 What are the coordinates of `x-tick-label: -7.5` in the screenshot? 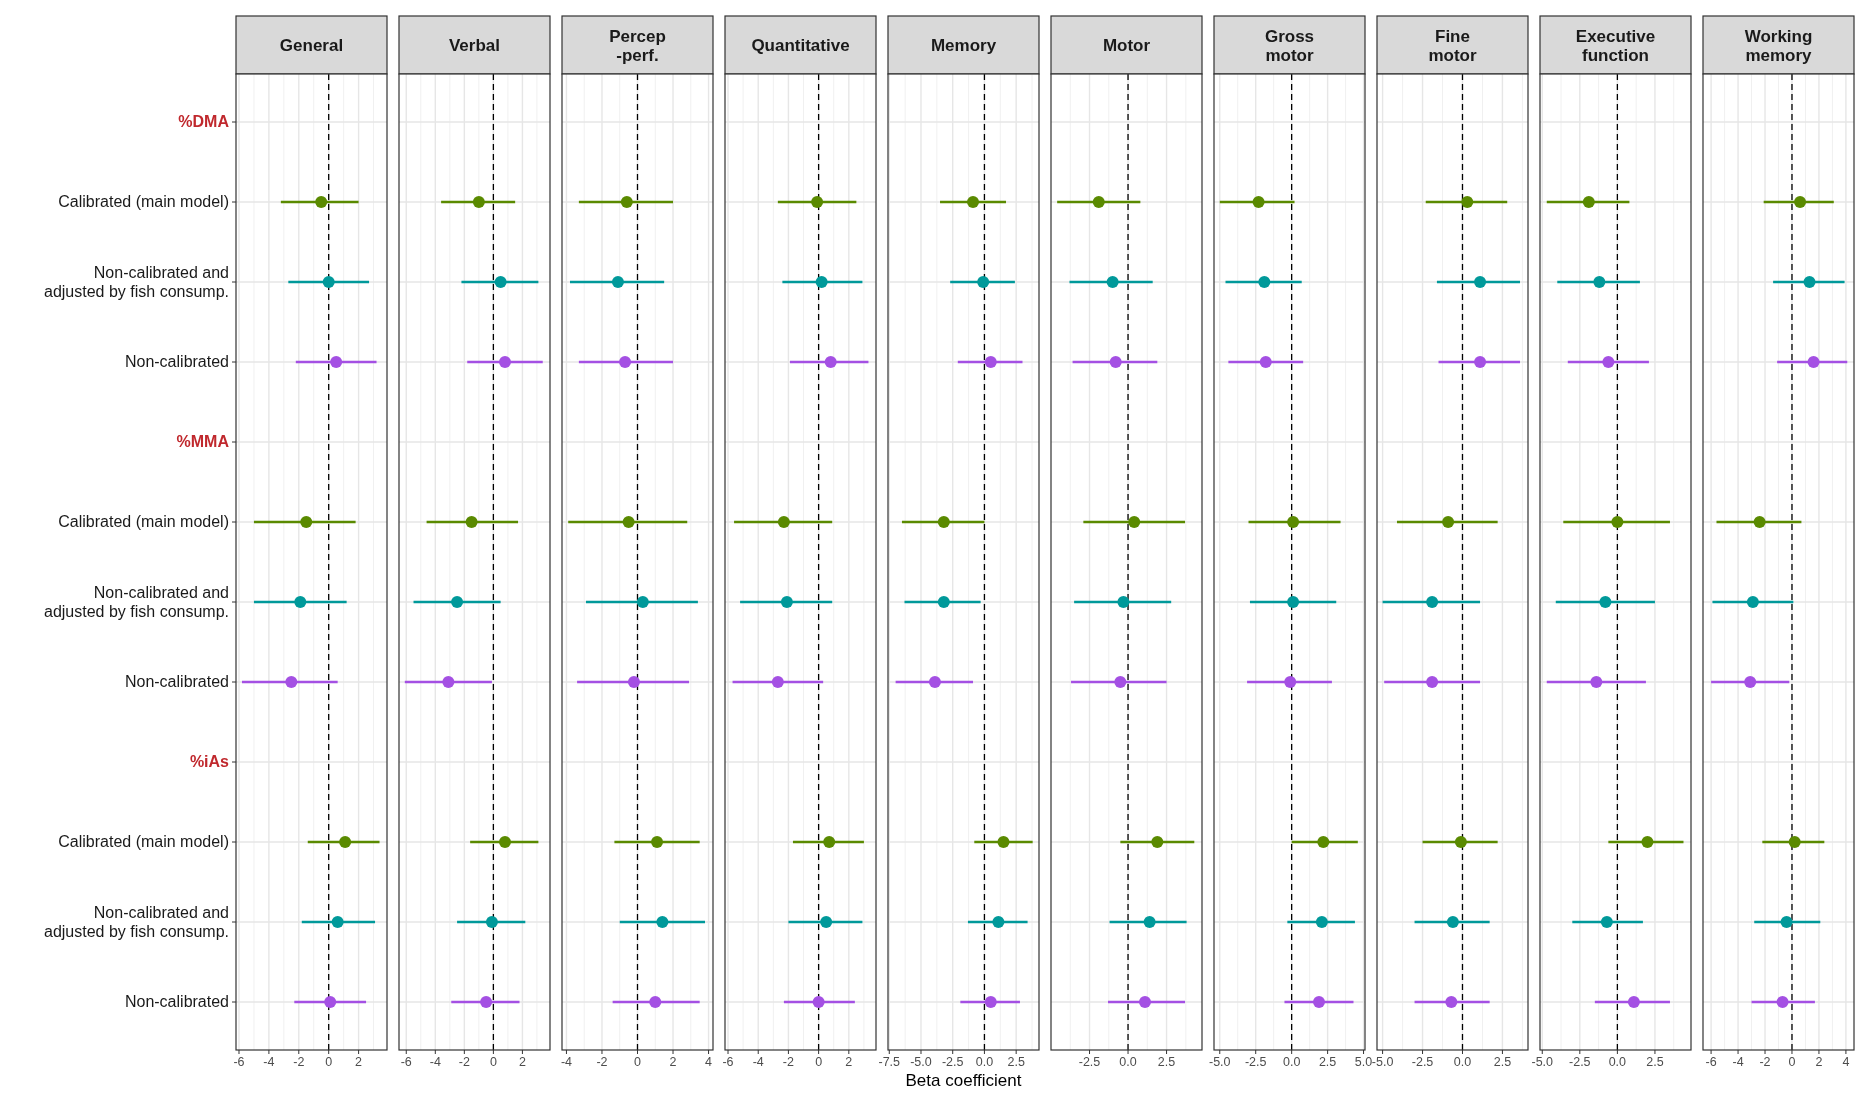 It's located at (889, 1062).